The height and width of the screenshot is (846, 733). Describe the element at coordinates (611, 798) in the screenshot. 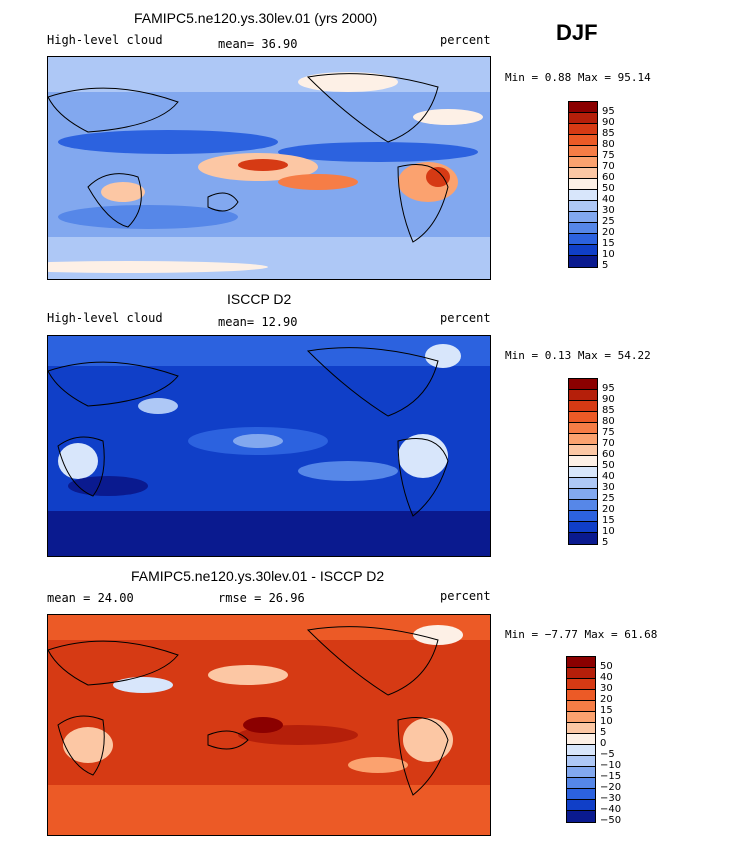

I see `colorbar-tick-label: −30` at that location.